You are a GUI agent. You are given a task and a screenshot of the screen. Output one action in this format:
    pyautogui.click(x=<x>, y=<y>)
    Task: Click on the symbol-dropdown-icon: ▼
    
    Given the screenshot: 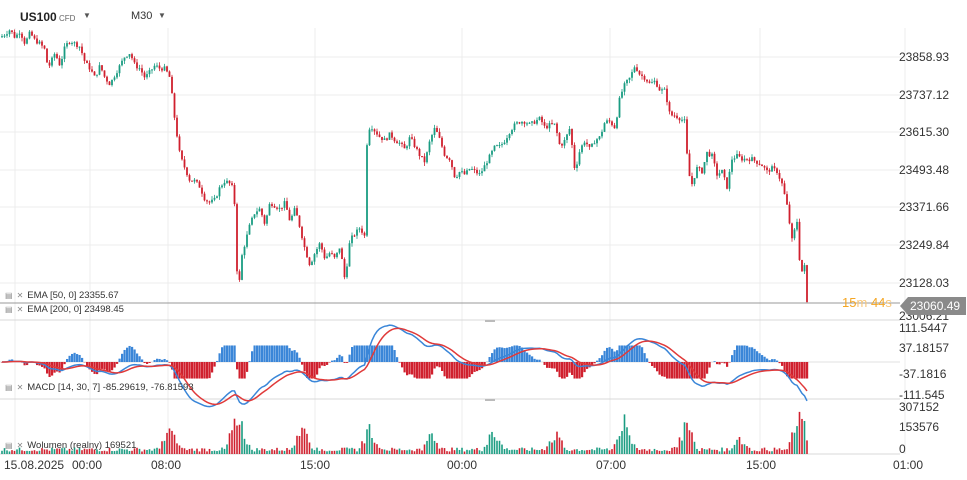 What is the action you would take?
    pyautogui.click(x=87, y=15)
    